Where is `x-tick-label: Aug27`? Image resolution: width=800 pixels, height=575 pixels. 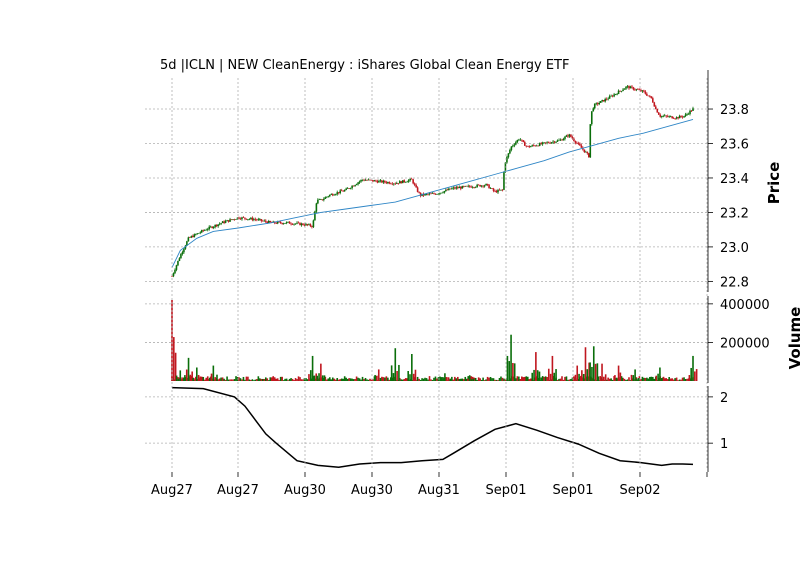
x-tick-label: Aug27 is located at coordinates (238, 490).